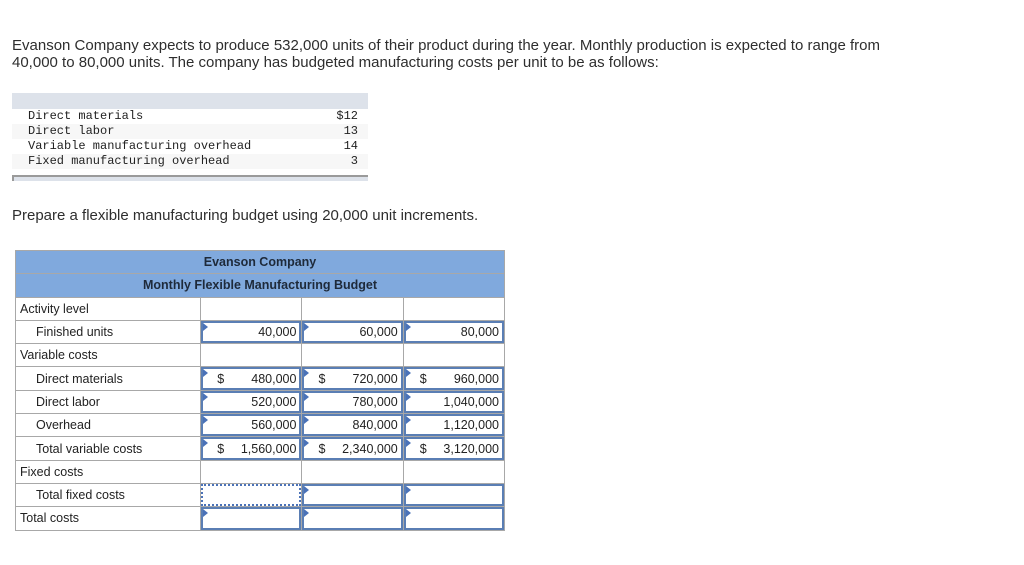 This screenshot has width=1024, height=565. I want to click on input-value: 1,040,000, so click(471, 401).